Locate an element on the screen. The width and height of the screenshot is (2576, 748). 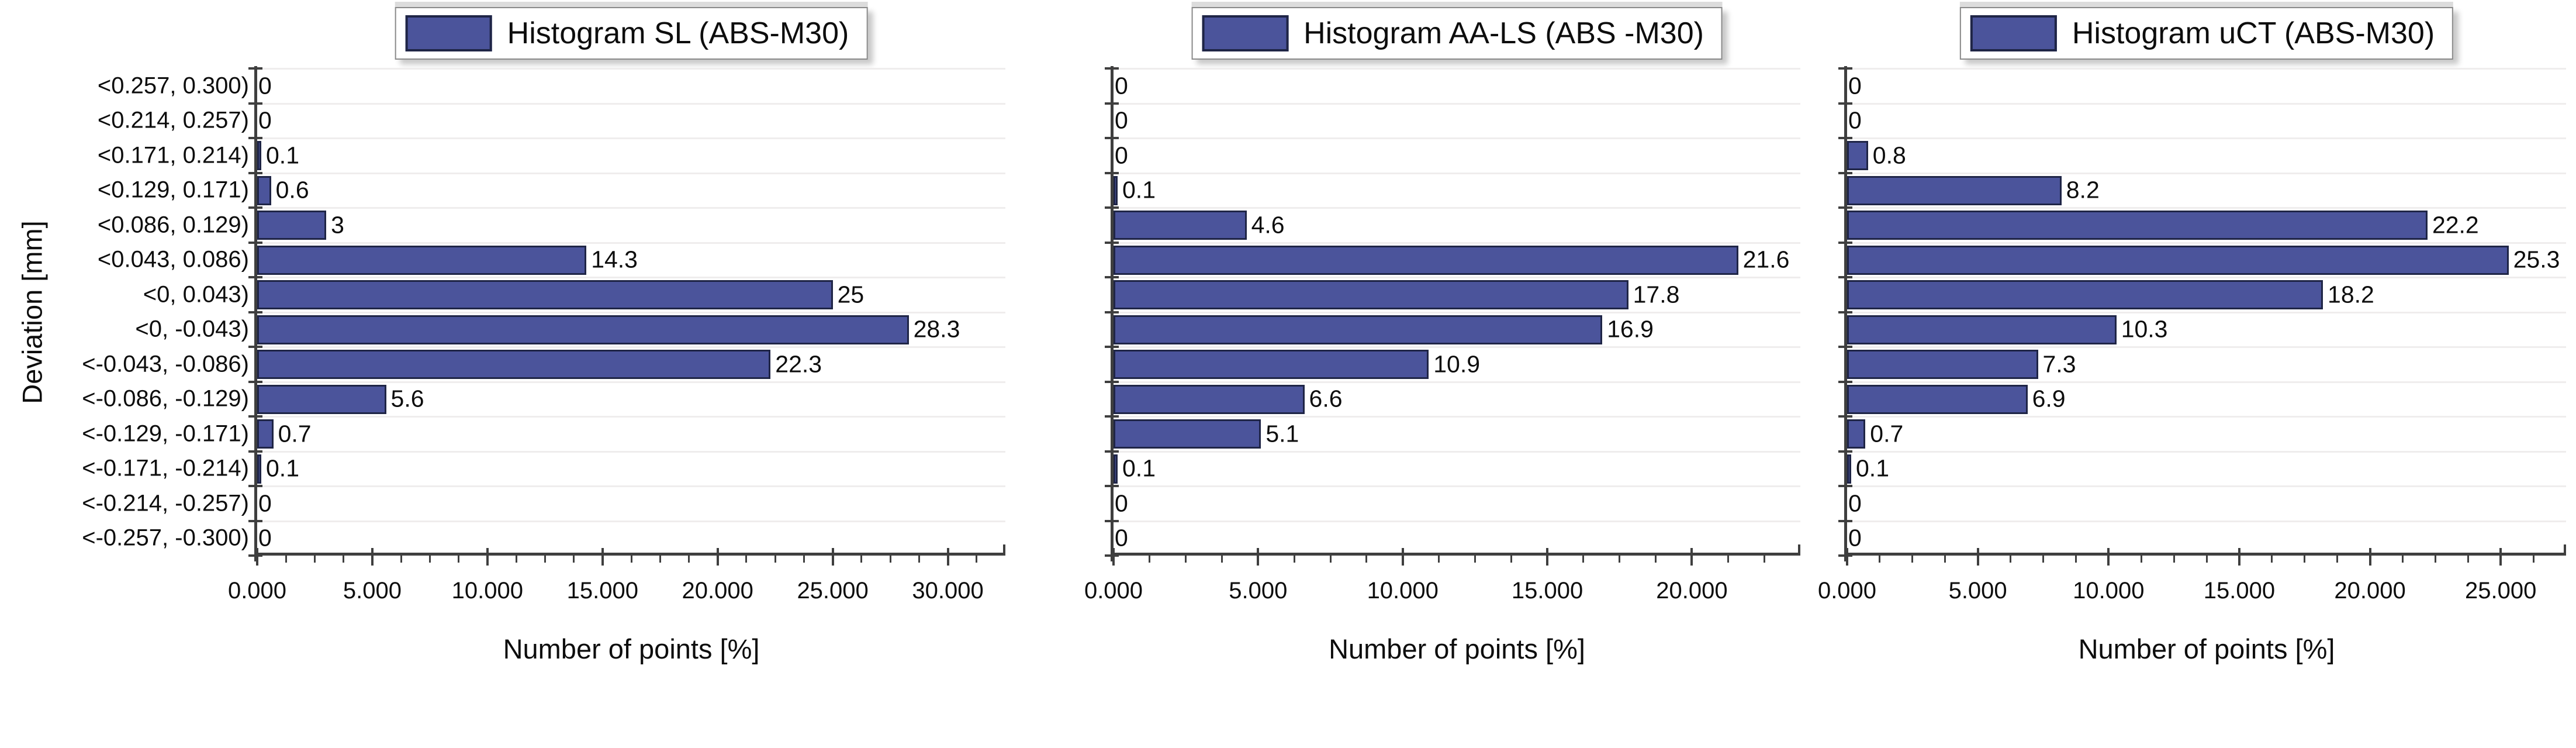
bar-value-label: 10.3 is located at coordinates (2144, 329).